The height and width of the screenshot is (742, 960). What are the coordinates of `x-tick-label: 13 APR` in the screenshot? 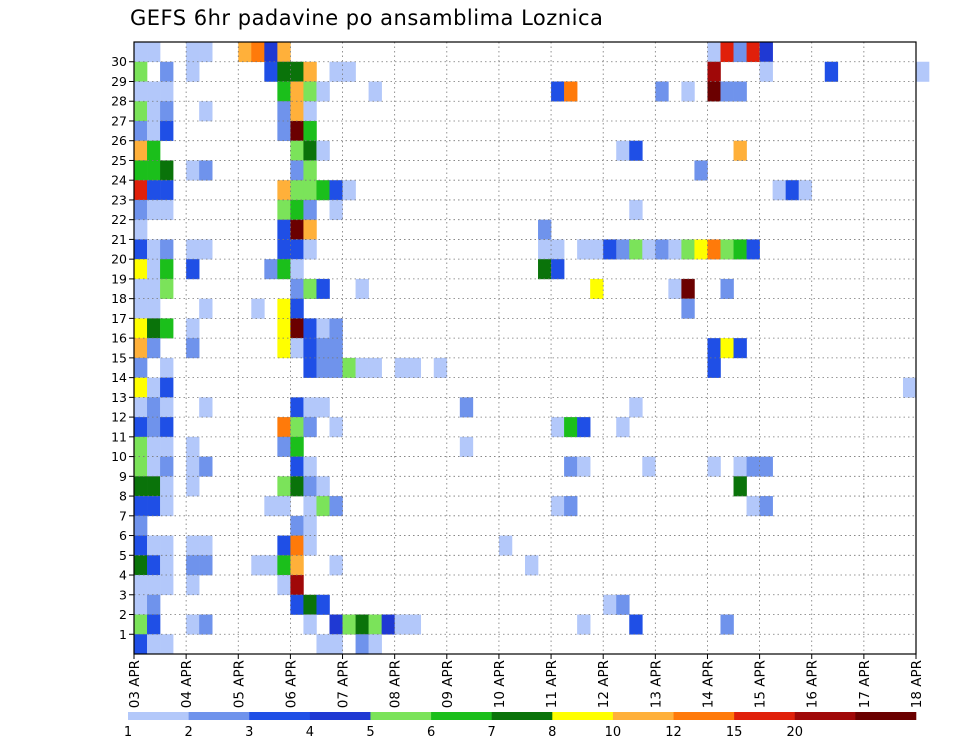 It's located at (656, 684).